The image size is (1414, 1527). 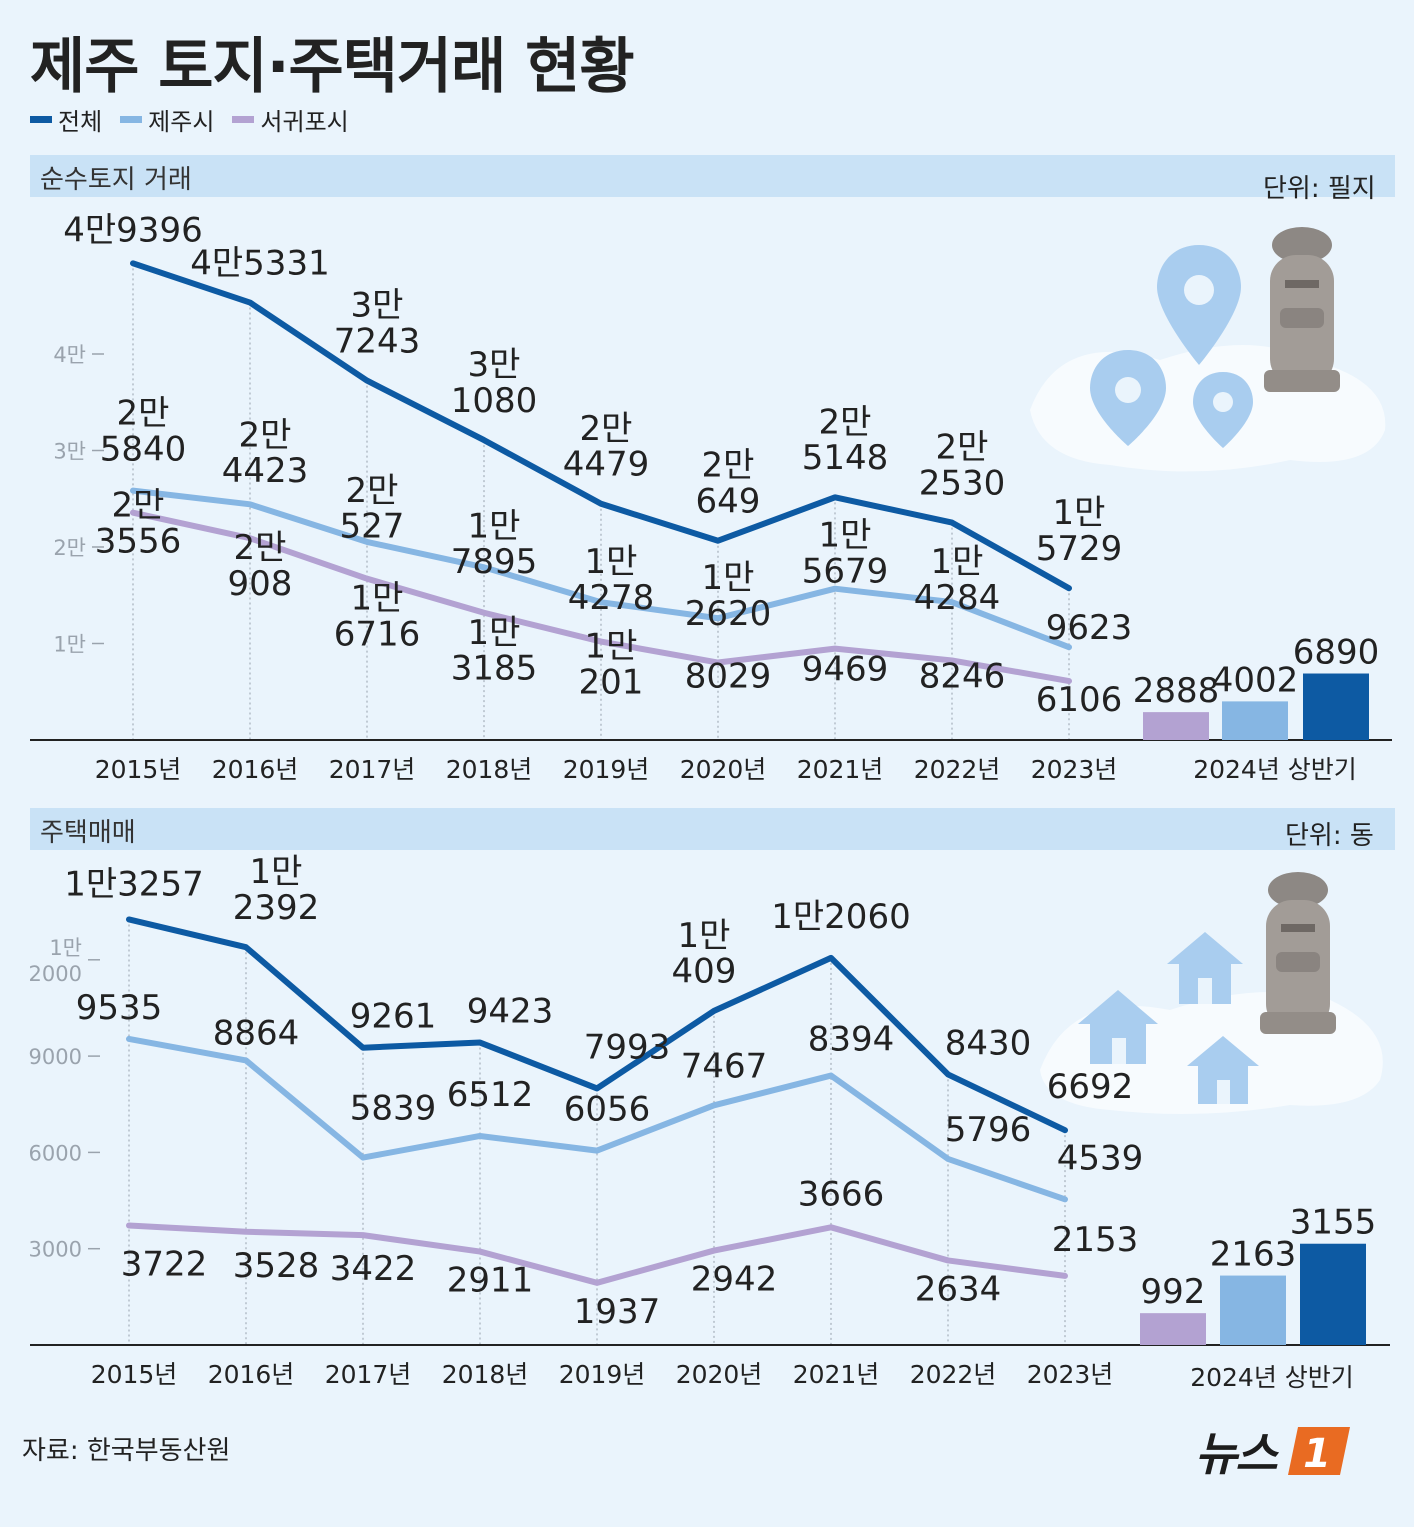 I want to click on y-tick-label: 2만, so click(x=69, y=548).